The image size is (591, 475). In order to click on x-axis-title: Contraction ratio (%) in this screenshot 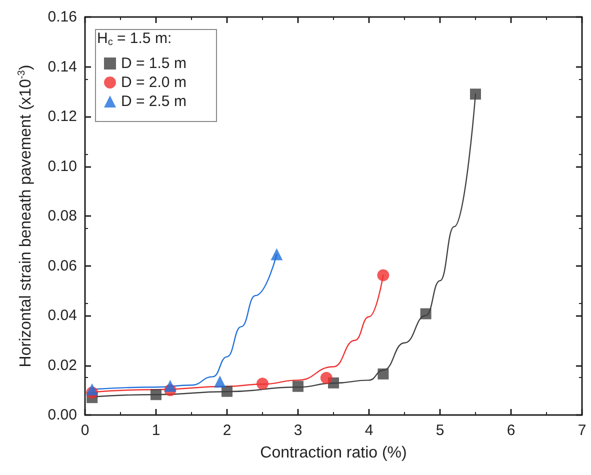, I will do `click(333, 453)`.